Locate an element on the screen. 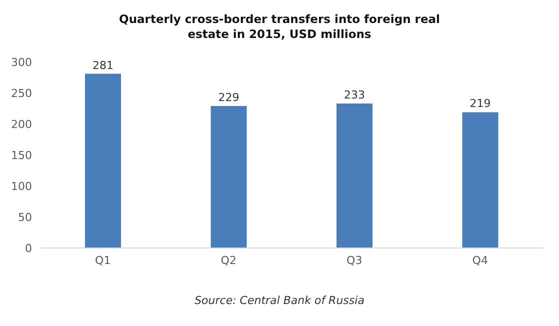  data-label: 229 is located at coordinates (229, 97).